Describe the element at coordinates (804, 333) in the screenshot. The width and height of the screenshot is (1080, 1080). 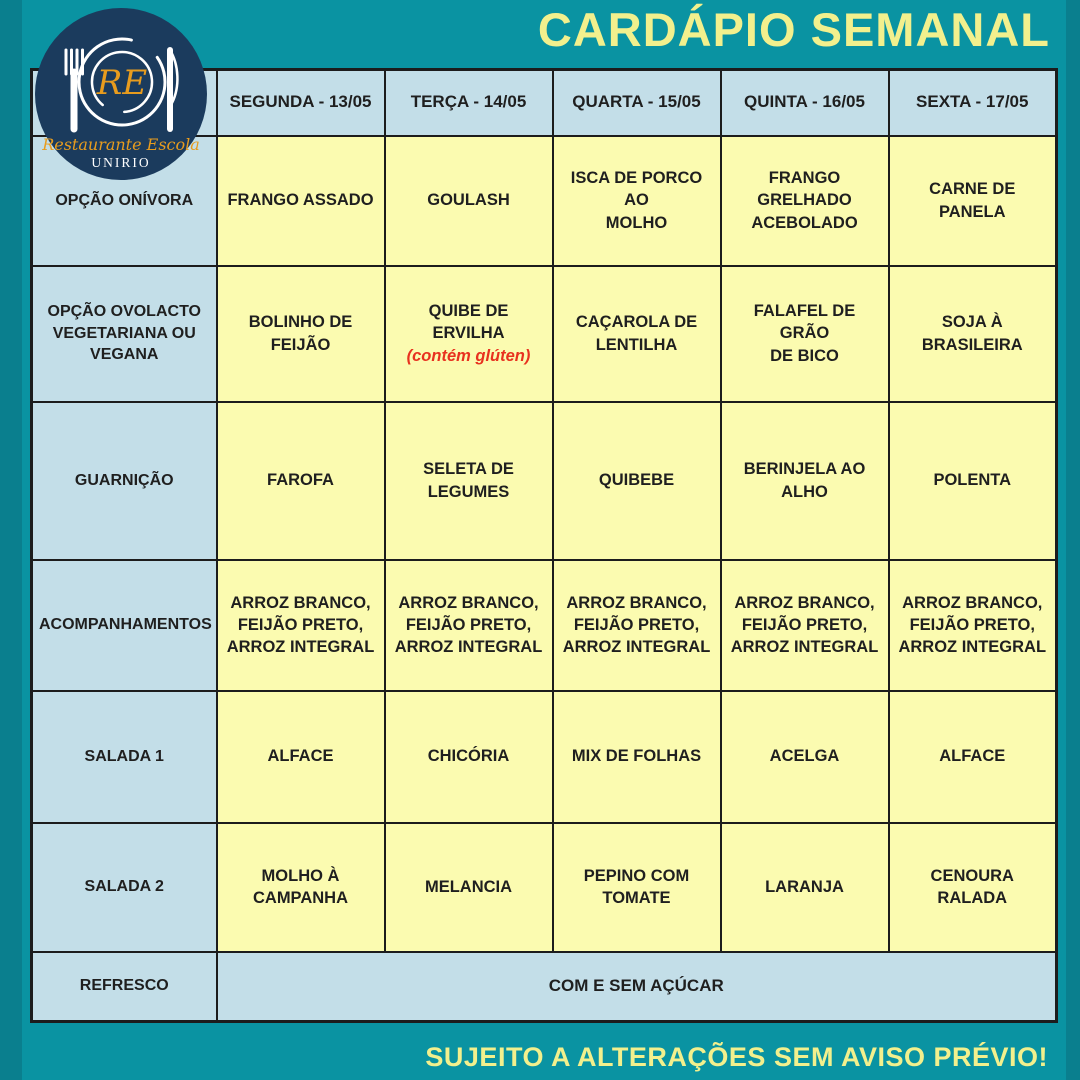
I see `menu-cell: FALAFEL DE GRÃO DE BICO` at that location.